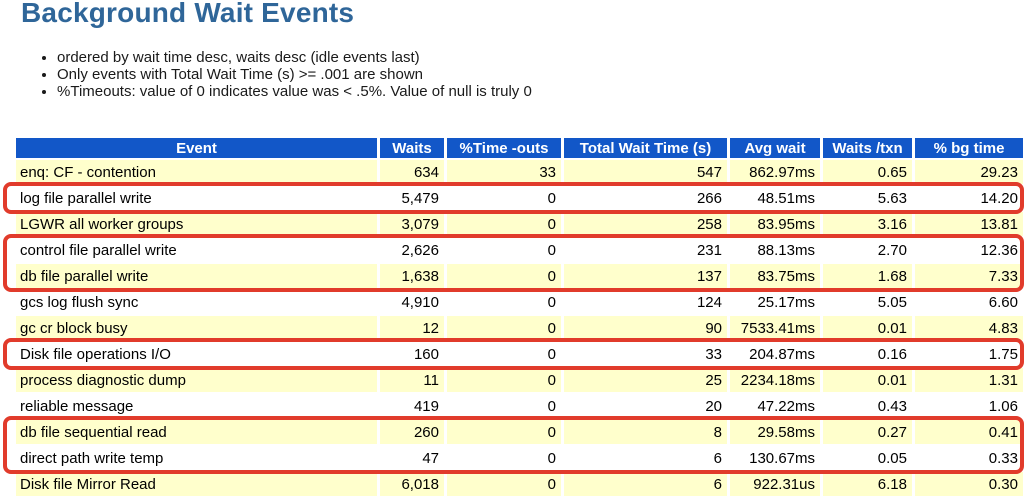 The width and height of the screenshot is (1033, 501). Describe the element at coordinates (867, 148) in the screenshot. I see `column-header: Waits /txn` at that location.